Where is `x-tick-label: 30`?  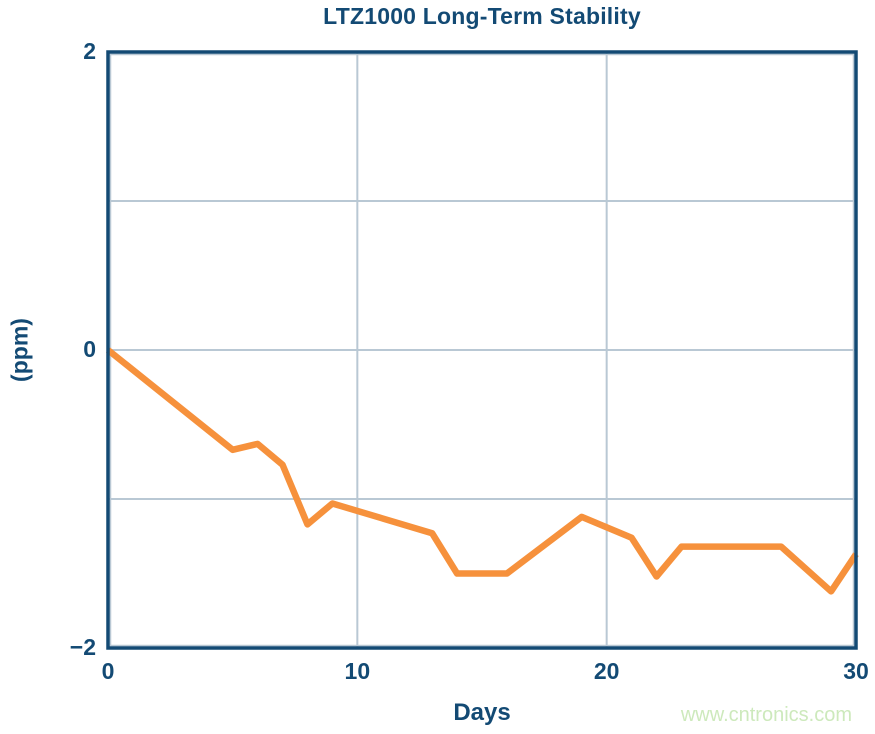 x-tick-label: 30 is located at coordinates (856, 671).